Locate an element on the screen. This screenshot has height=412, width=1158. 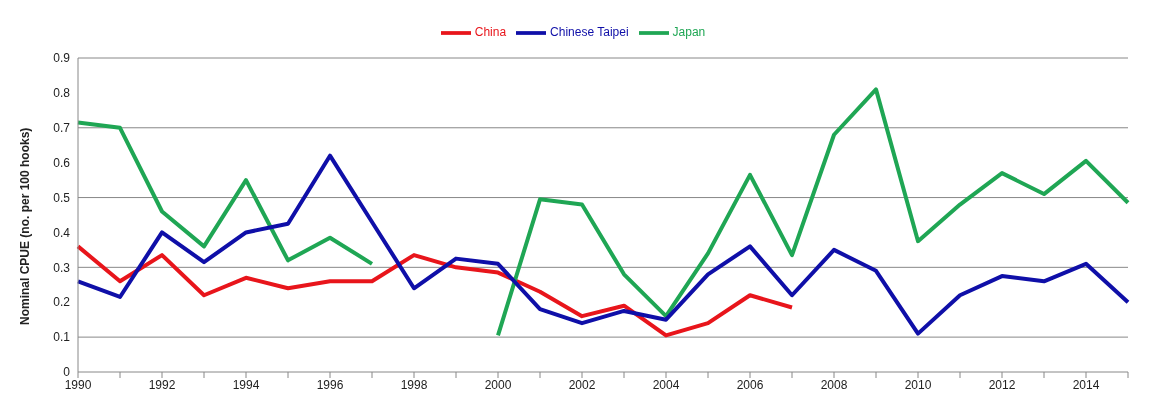
y-tick-label: 0.3 is located at coordinates (62, 267).